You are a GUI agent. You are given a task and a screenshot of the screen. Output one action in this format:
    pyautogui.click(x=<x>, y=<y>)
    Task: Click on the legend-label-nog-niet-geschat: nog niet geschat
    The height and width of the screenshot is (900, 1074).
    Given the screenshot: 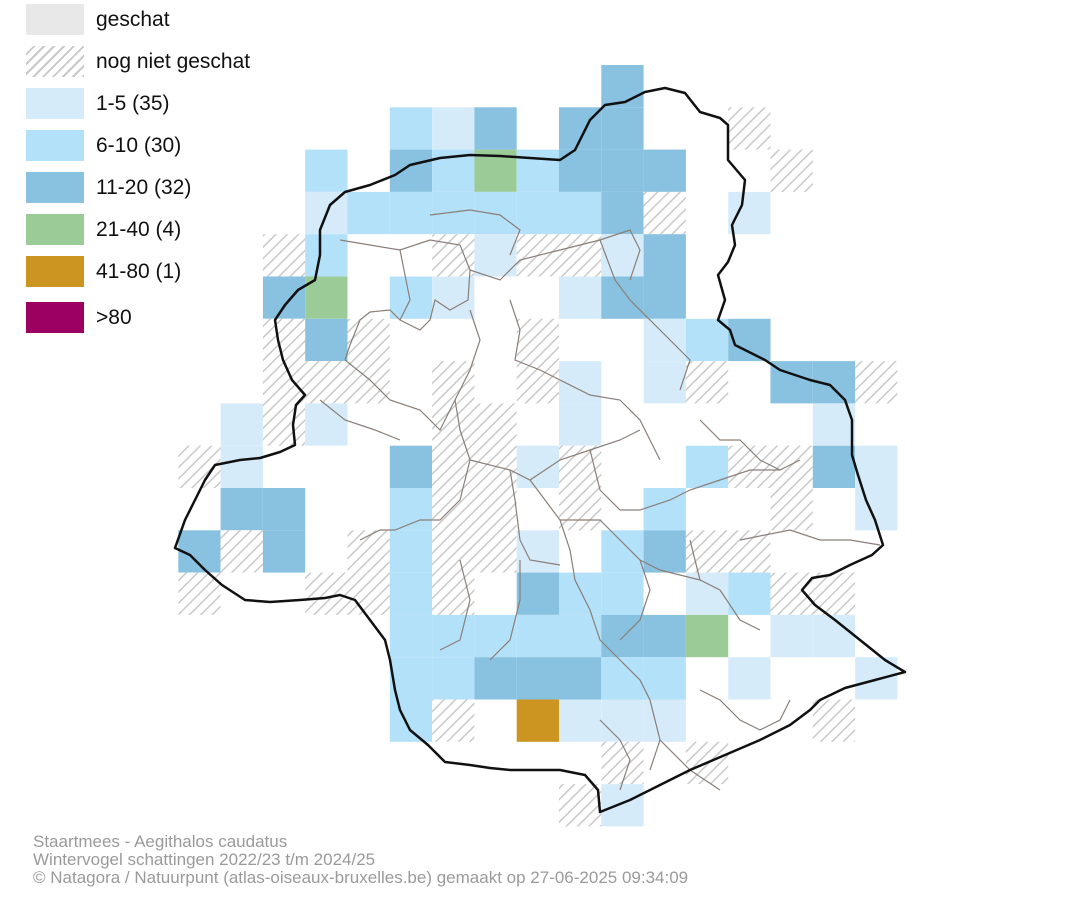 What is the action you would take?
    pyautogui.click(x=173, y=61)
    